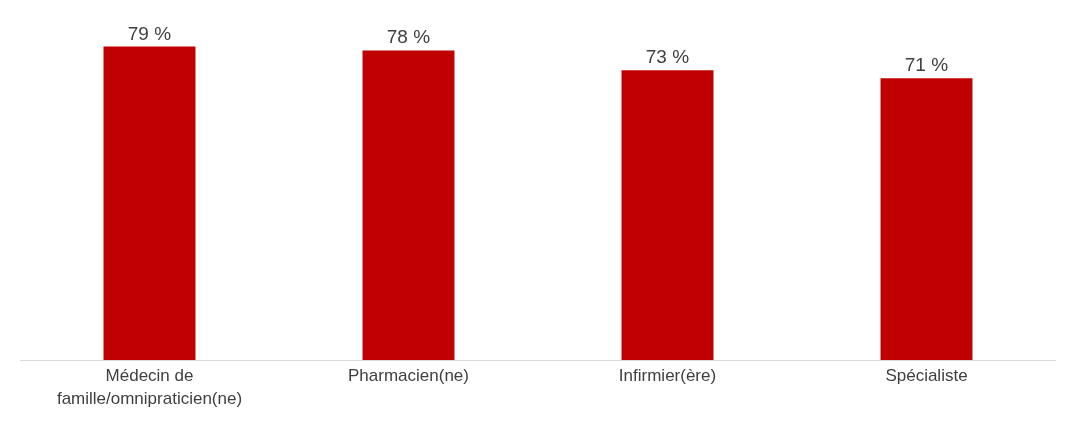 The width and height of the screenshot is (1076, 430). I want to click on data-label: 78 %, so click(408, 37).